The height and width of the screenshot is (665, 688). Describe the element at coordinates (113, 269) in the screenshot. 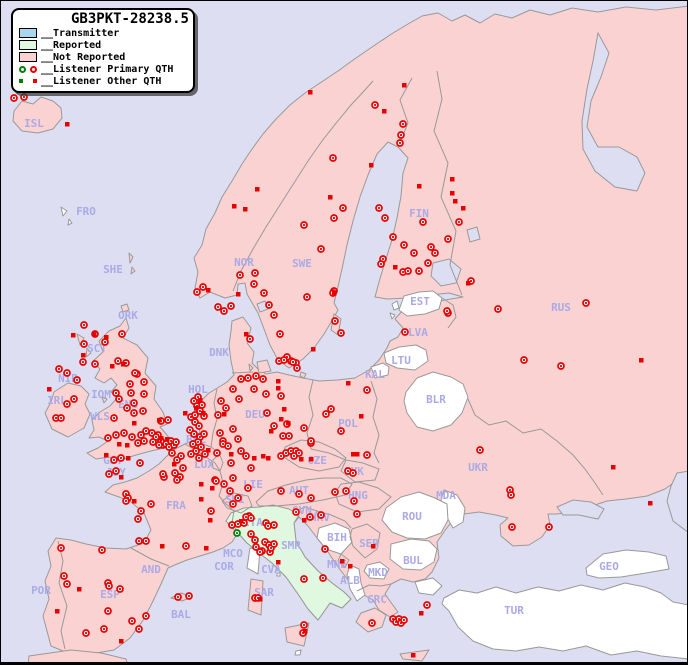

I see `country-label-she: SHE` at that location.